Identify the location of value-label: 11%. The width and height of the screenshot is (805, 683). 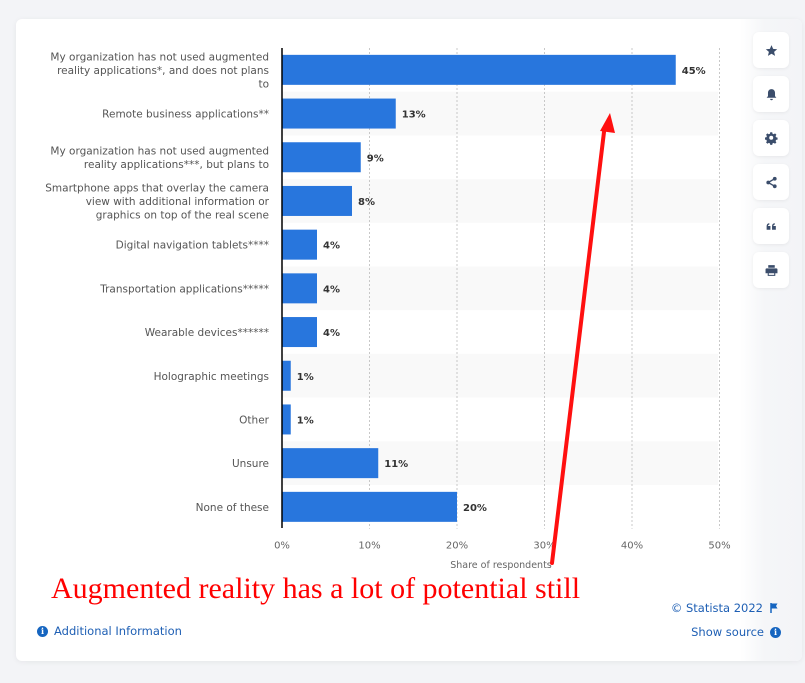
(396, 464).